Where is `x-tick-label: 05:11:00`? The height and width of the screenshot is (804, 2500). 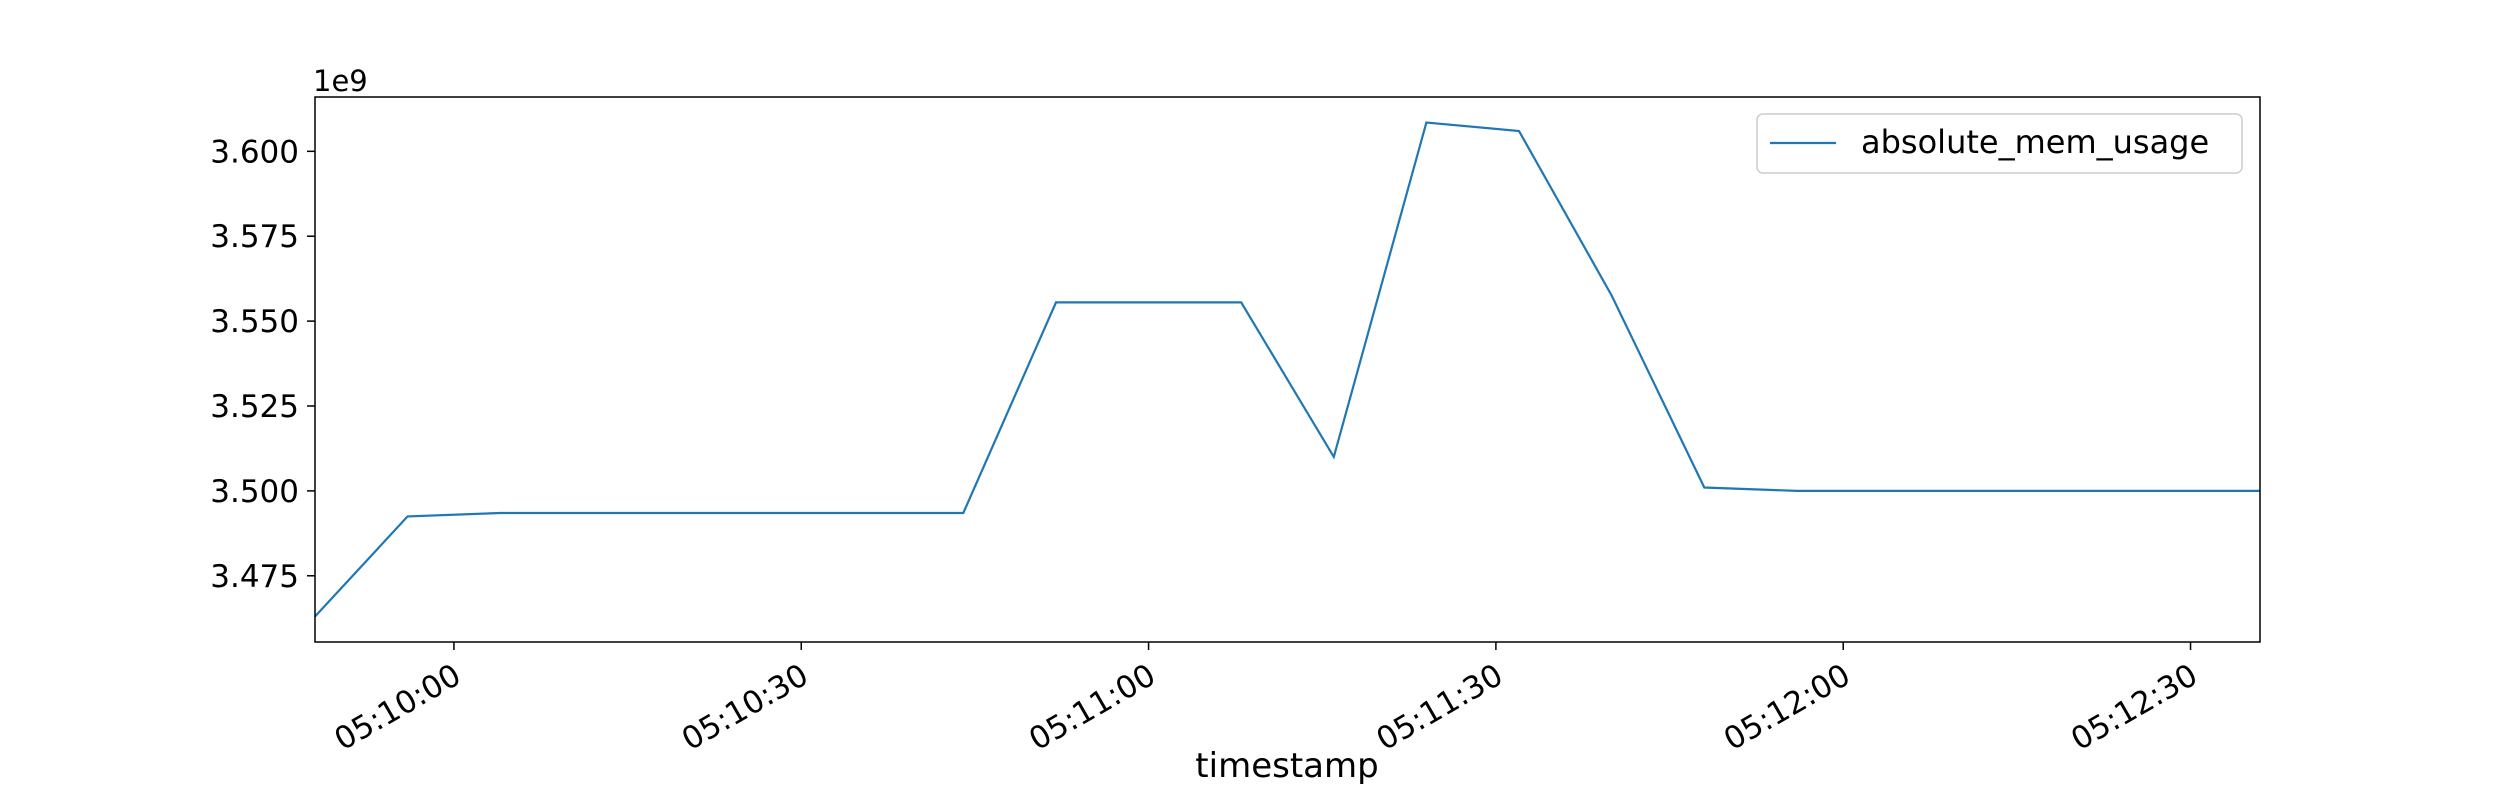
x-tick-label: 05:11:00 is located at coordinates (1092, 707).